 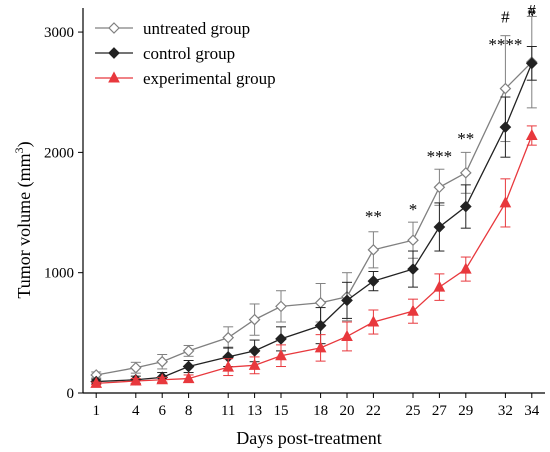 What do you see at coordinates (308, 438) in the screenshot?
I see `x-axis-title: Days post-treatment` at bounding box center [308, 438].